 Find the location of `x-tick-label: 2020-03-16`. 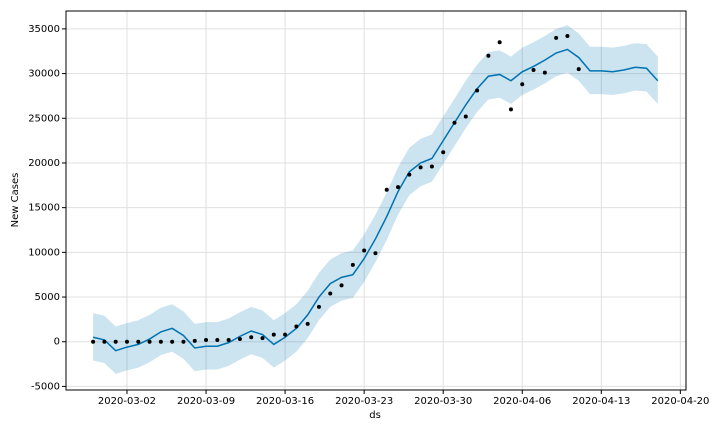

x-tick-label: 2020-03-16 is located at coordinates (285, 401).